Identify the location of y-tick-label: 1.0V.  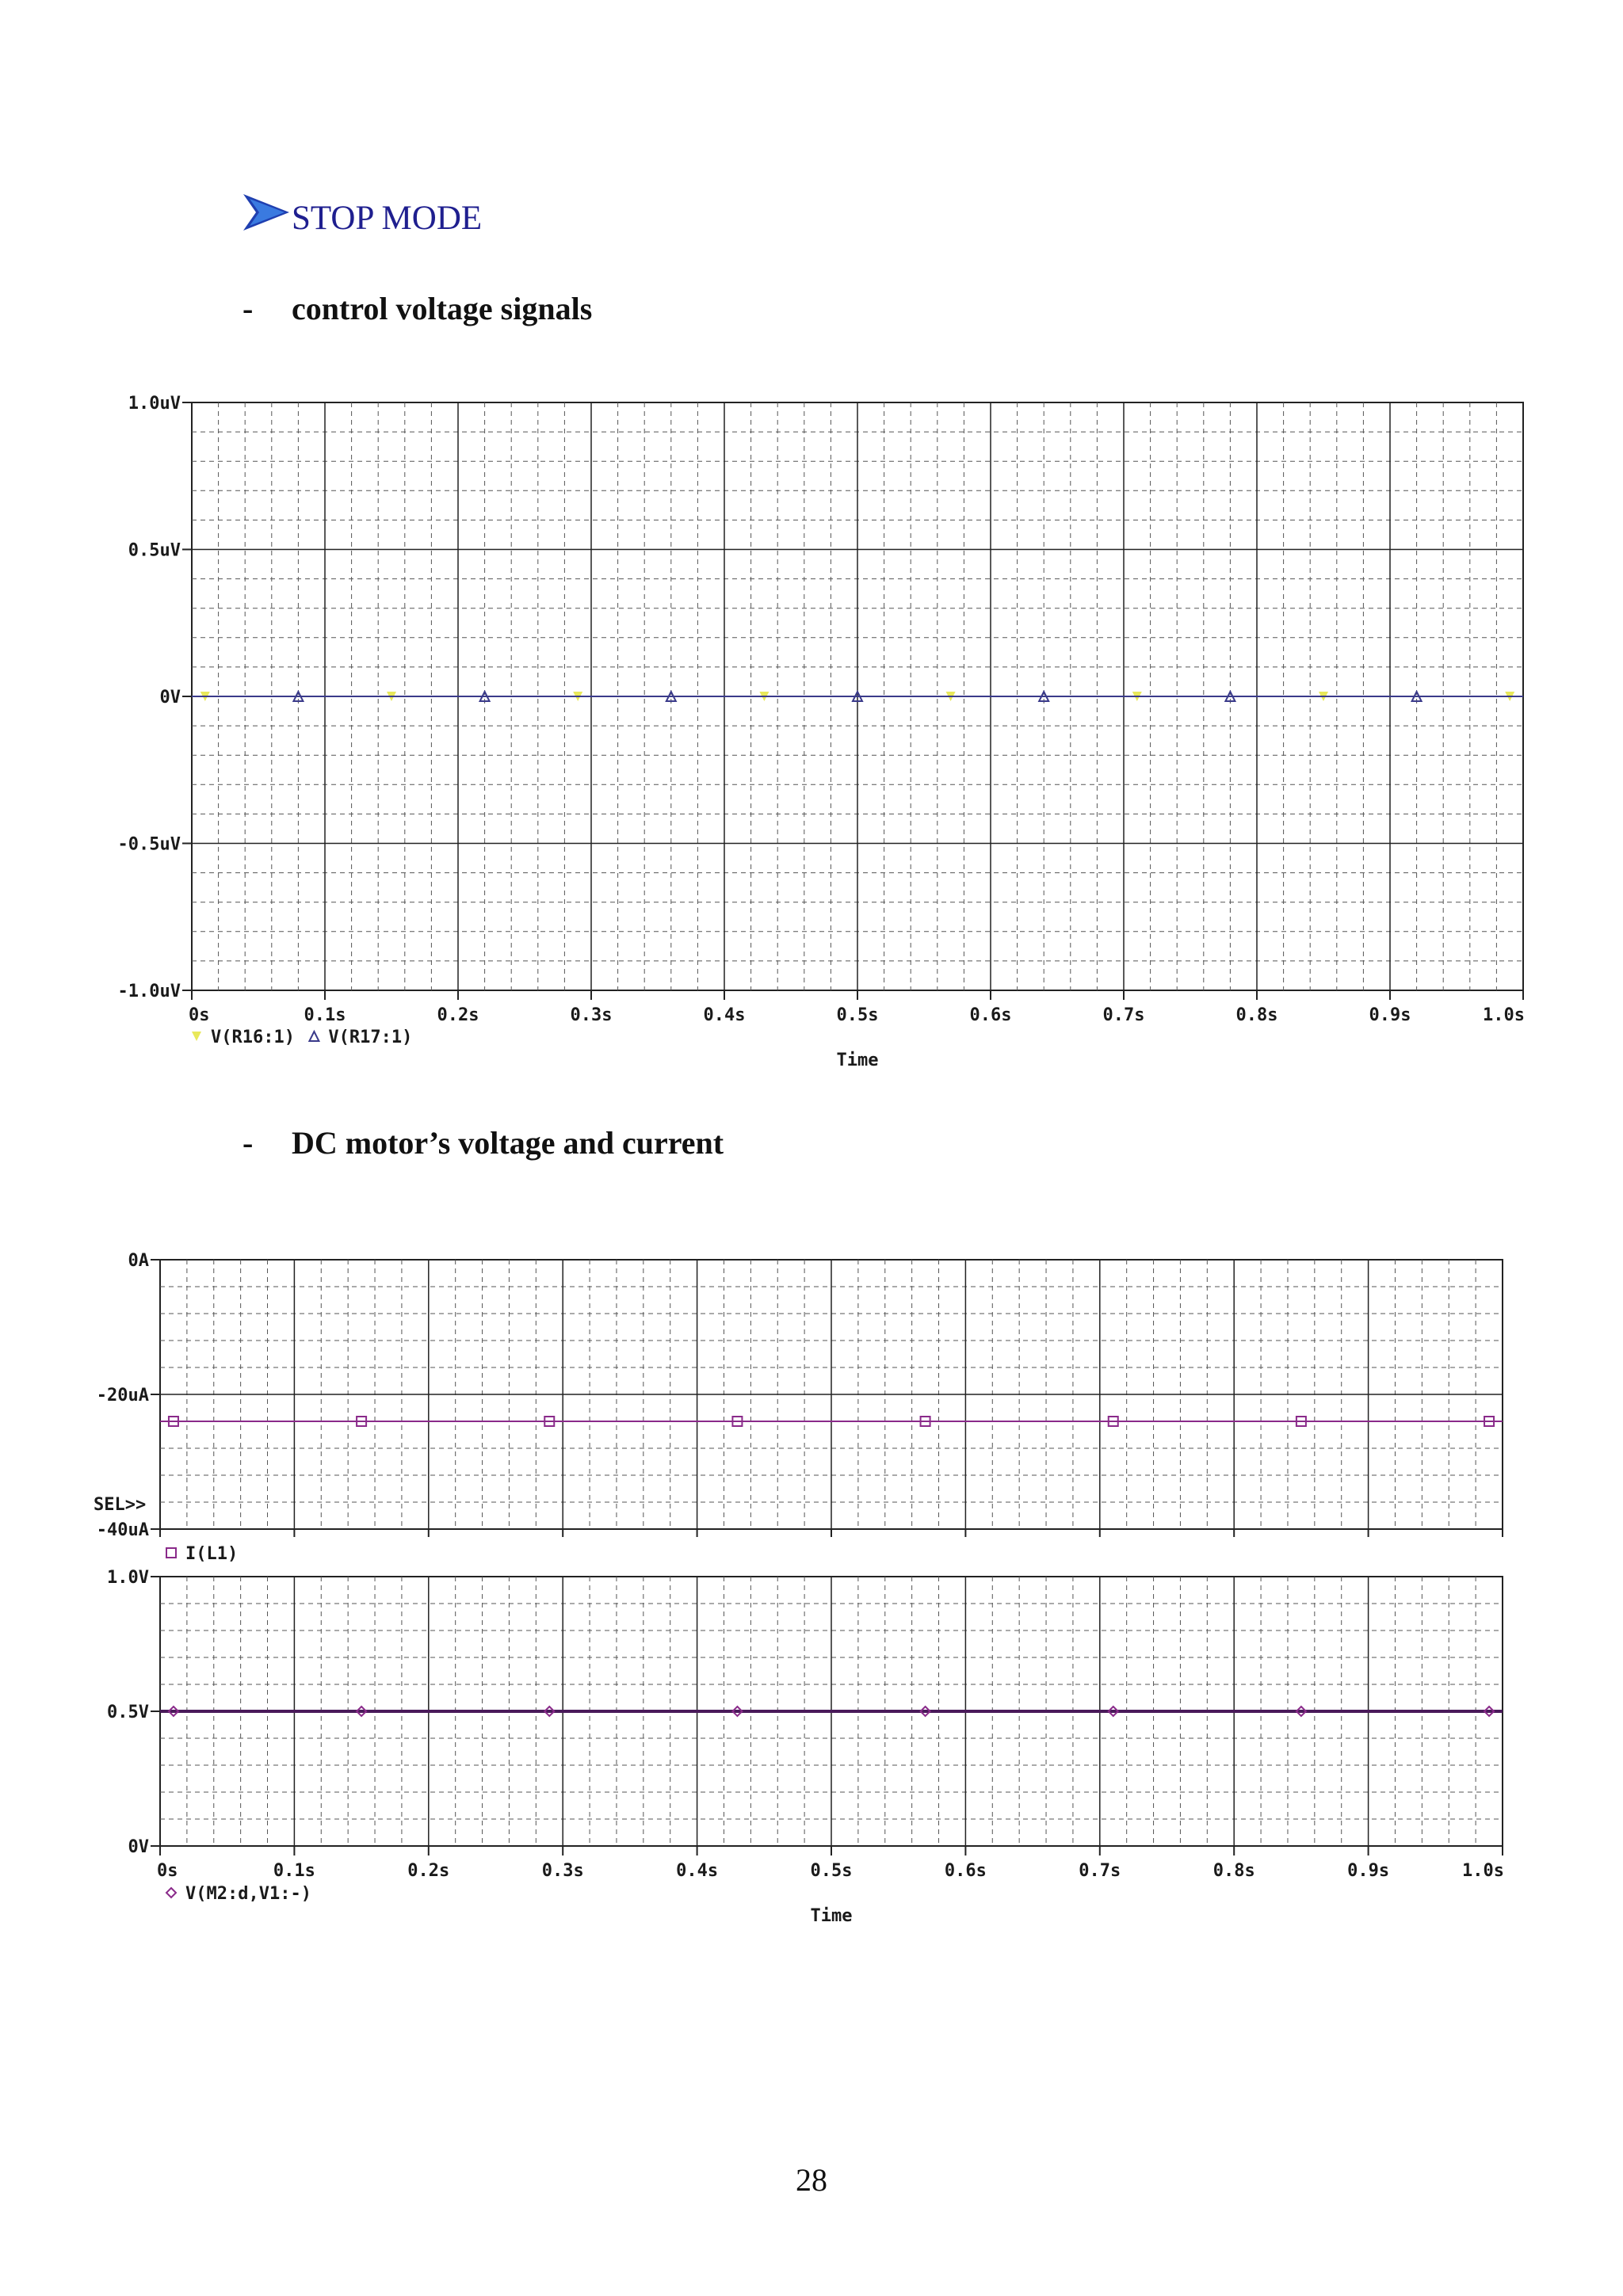
(128, 1578).